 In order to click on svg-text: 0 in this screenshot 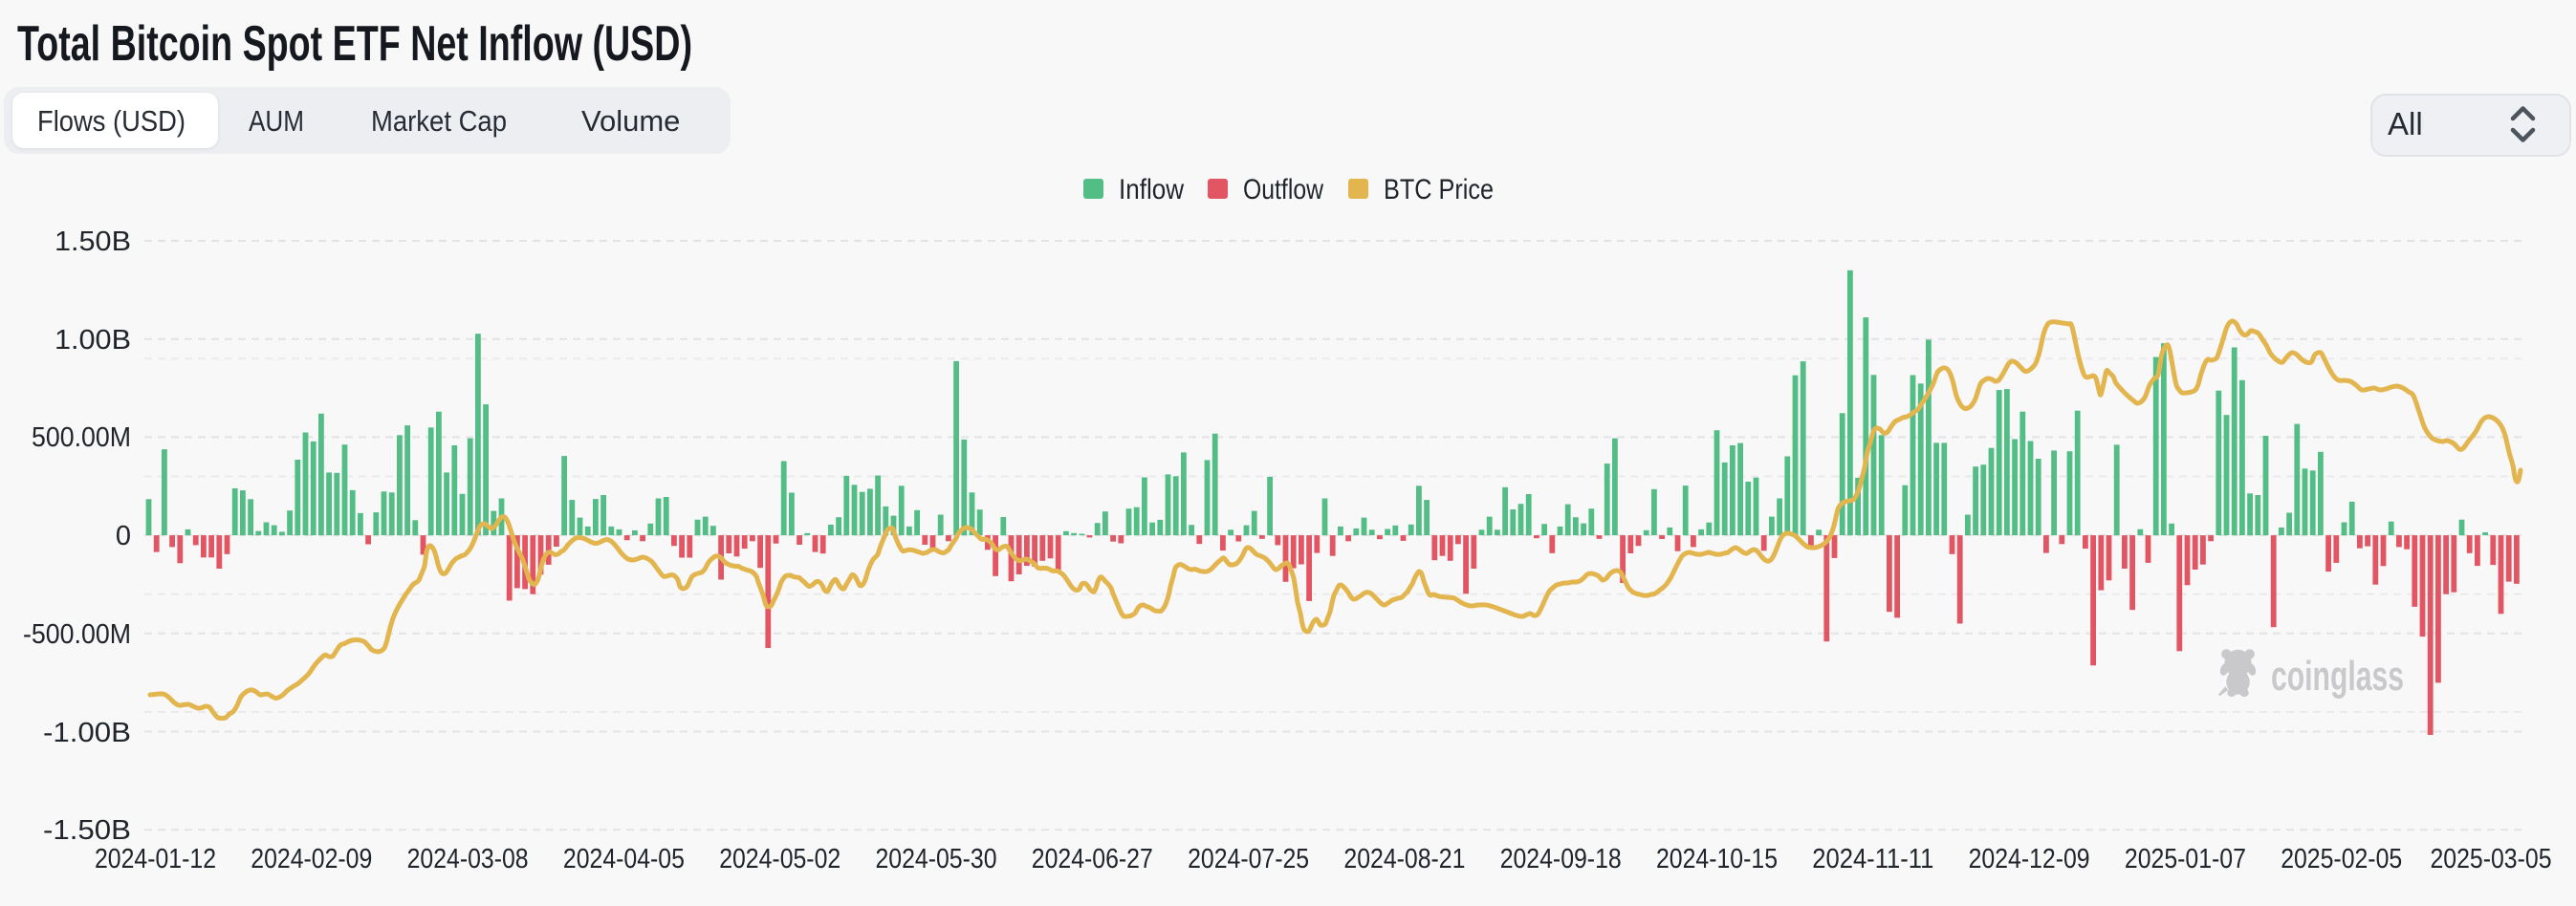, I will do `click(123, 536)`.